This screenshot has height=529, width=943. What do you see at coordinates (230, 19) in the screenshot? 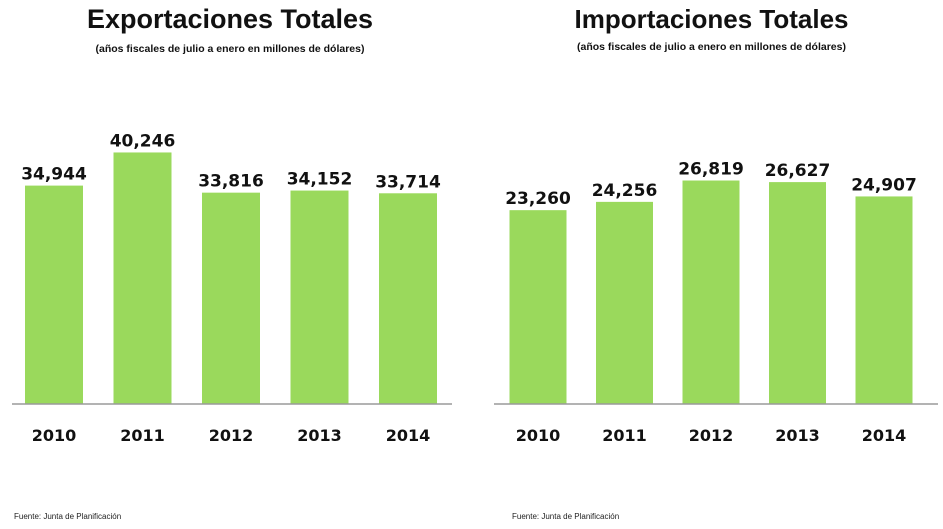
I see `chart-title: Exportaciones Totales` at bounding box center [230, 19].